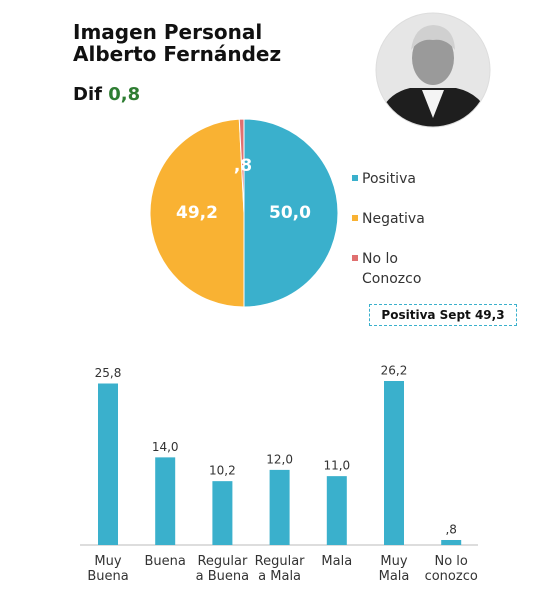 Image resolution: width=545 pixels, height=596 pixels. Describe the element at coordinates (108, 569) in the screenshot. I see `x-tick-label: Muy Buena` at that location.